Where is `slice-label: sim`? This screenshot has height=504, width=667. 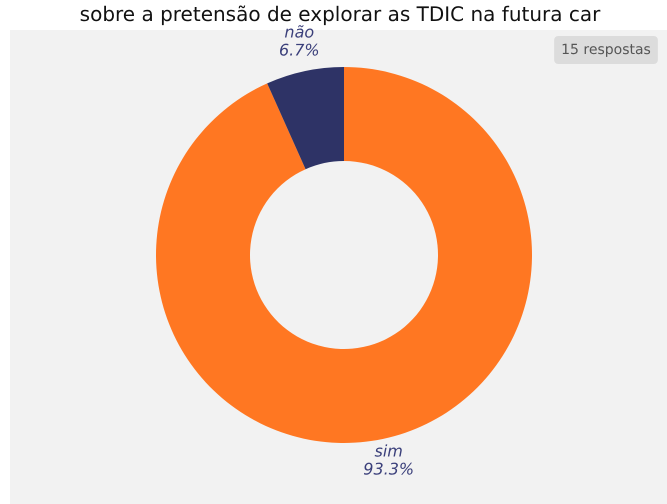
slice-label: sim is located at coordinates (388, 450).